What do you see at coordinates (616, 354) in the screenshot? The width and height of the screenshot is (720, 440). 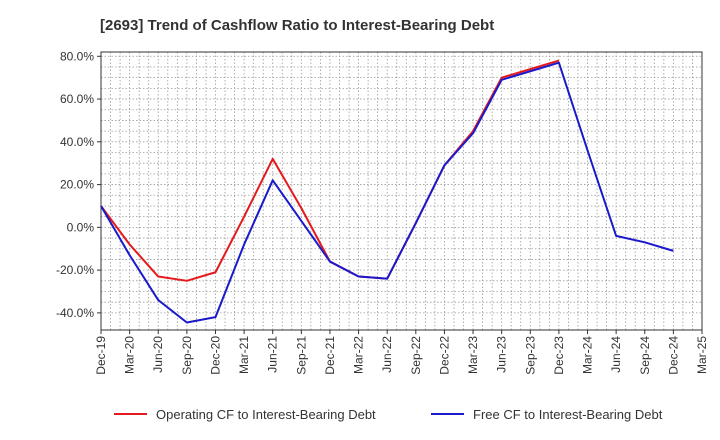 I see `x-tick-label: Jun-24` at bounding box center [616, 354].